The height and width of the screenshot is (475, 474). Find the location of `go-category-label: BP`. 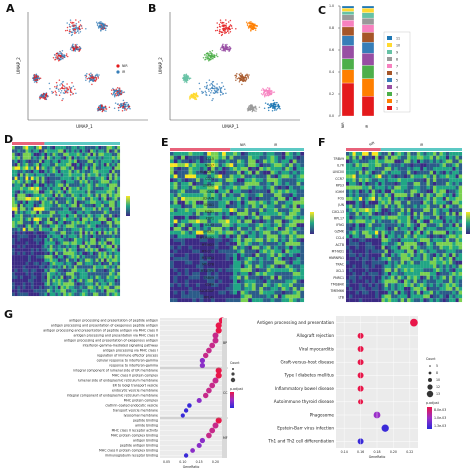

go-category-label: BP is located at coordinates (225, 343).